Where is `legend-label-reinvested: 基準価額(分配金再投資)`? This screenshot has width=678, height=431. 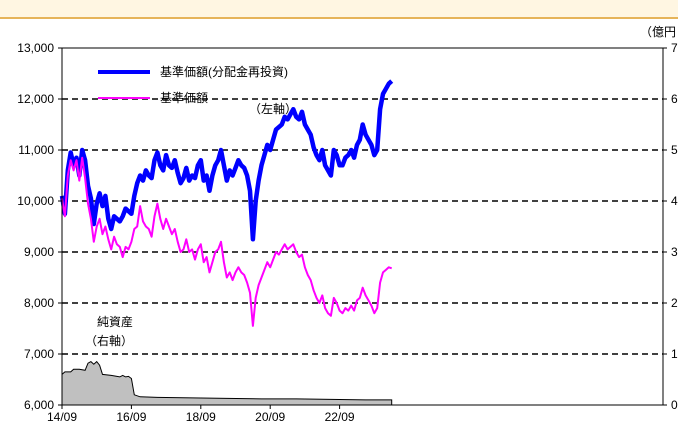
legend-label-reinvested: 基準価額(分配金再投資) is located at coordinates (224, 71).